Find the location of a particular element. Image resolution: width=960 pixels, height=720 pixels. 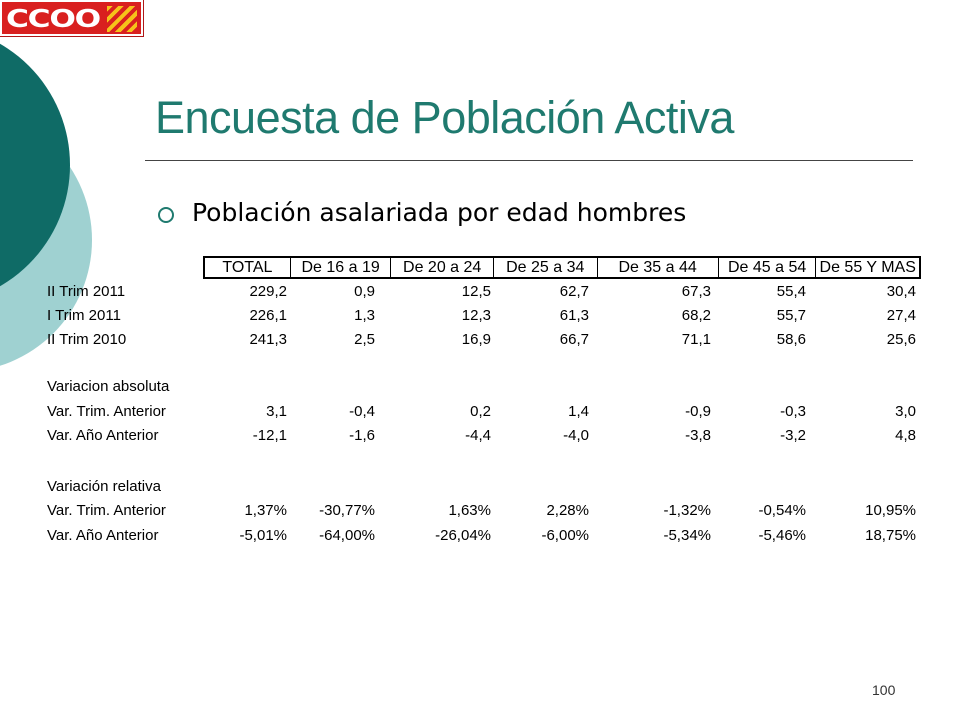

ccoo-logo: CCOO is located at coordinates (72, 18).